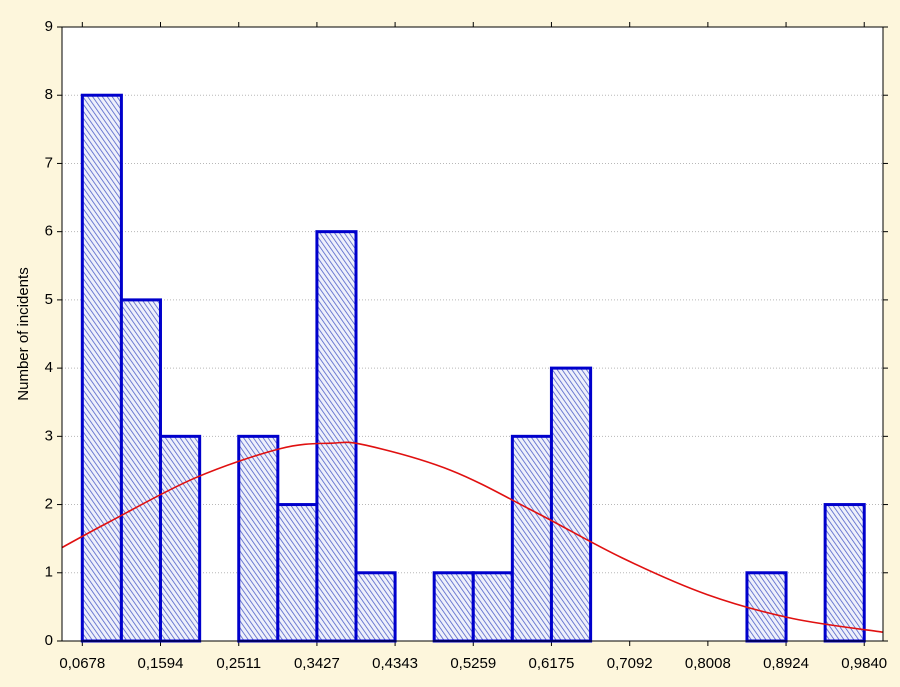 Image resolution: width=900 pixels, height=687 pixels. I want to click on x-tick-label: 0,7092, so click(630, 663).